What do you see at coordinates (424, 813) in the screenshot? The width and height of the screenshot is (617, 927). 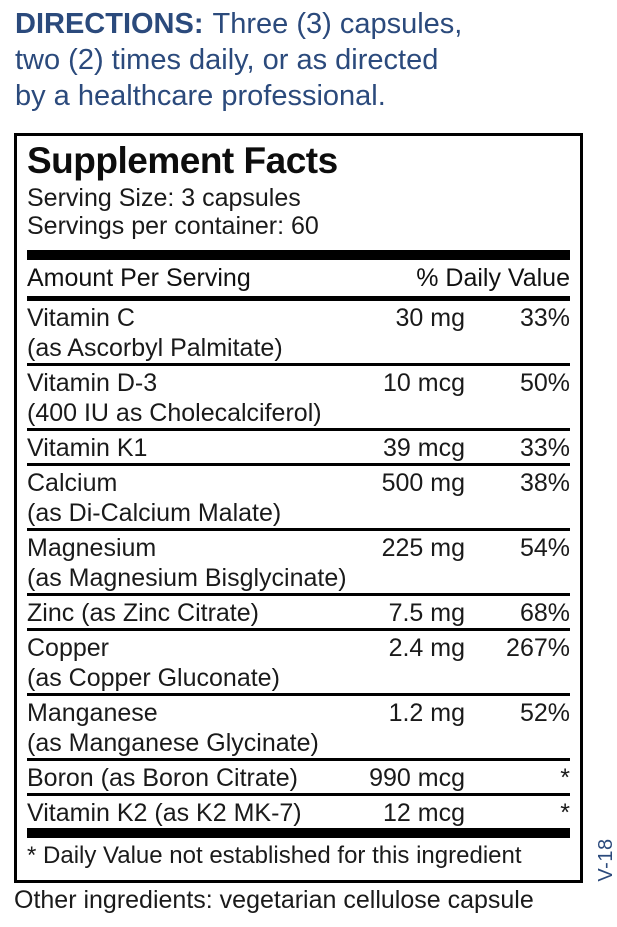 I see `nutrient-amount: 12 mcg` at bounding box center [424, 813].